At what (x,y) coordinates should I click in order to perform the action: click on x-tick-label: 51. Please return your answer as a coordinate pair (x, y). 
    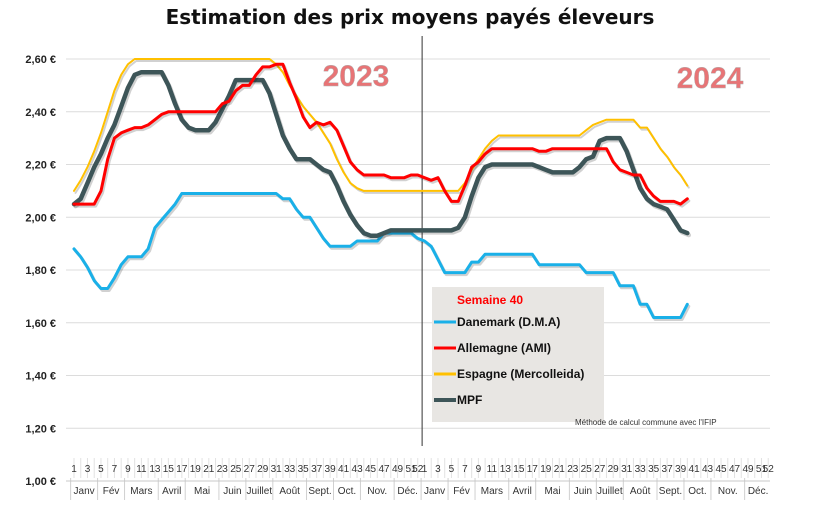
    Looking at the image, I should click on (411, 469).